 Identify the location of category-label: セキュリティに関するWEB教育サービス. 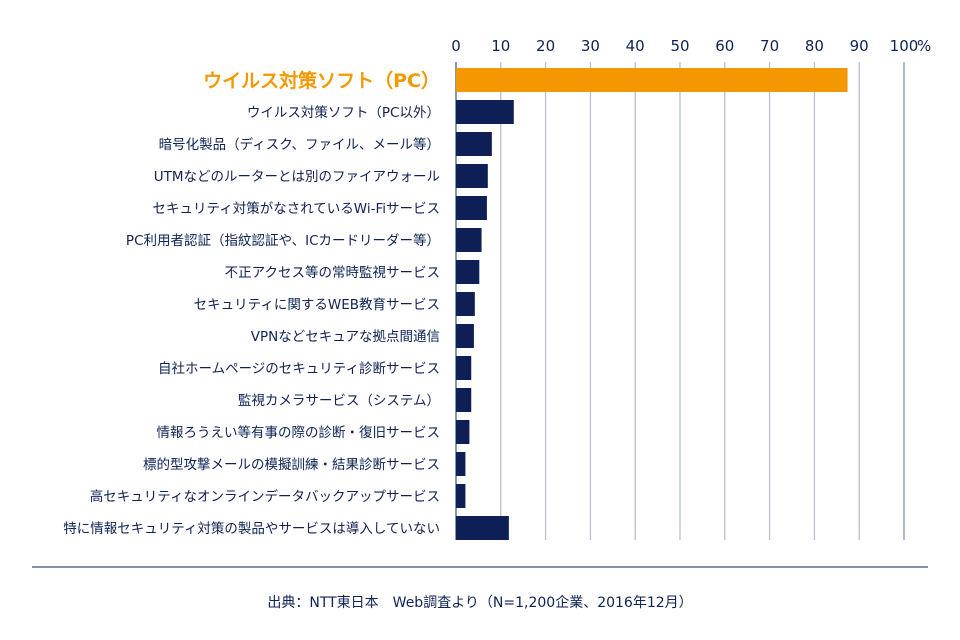
(317, 305).